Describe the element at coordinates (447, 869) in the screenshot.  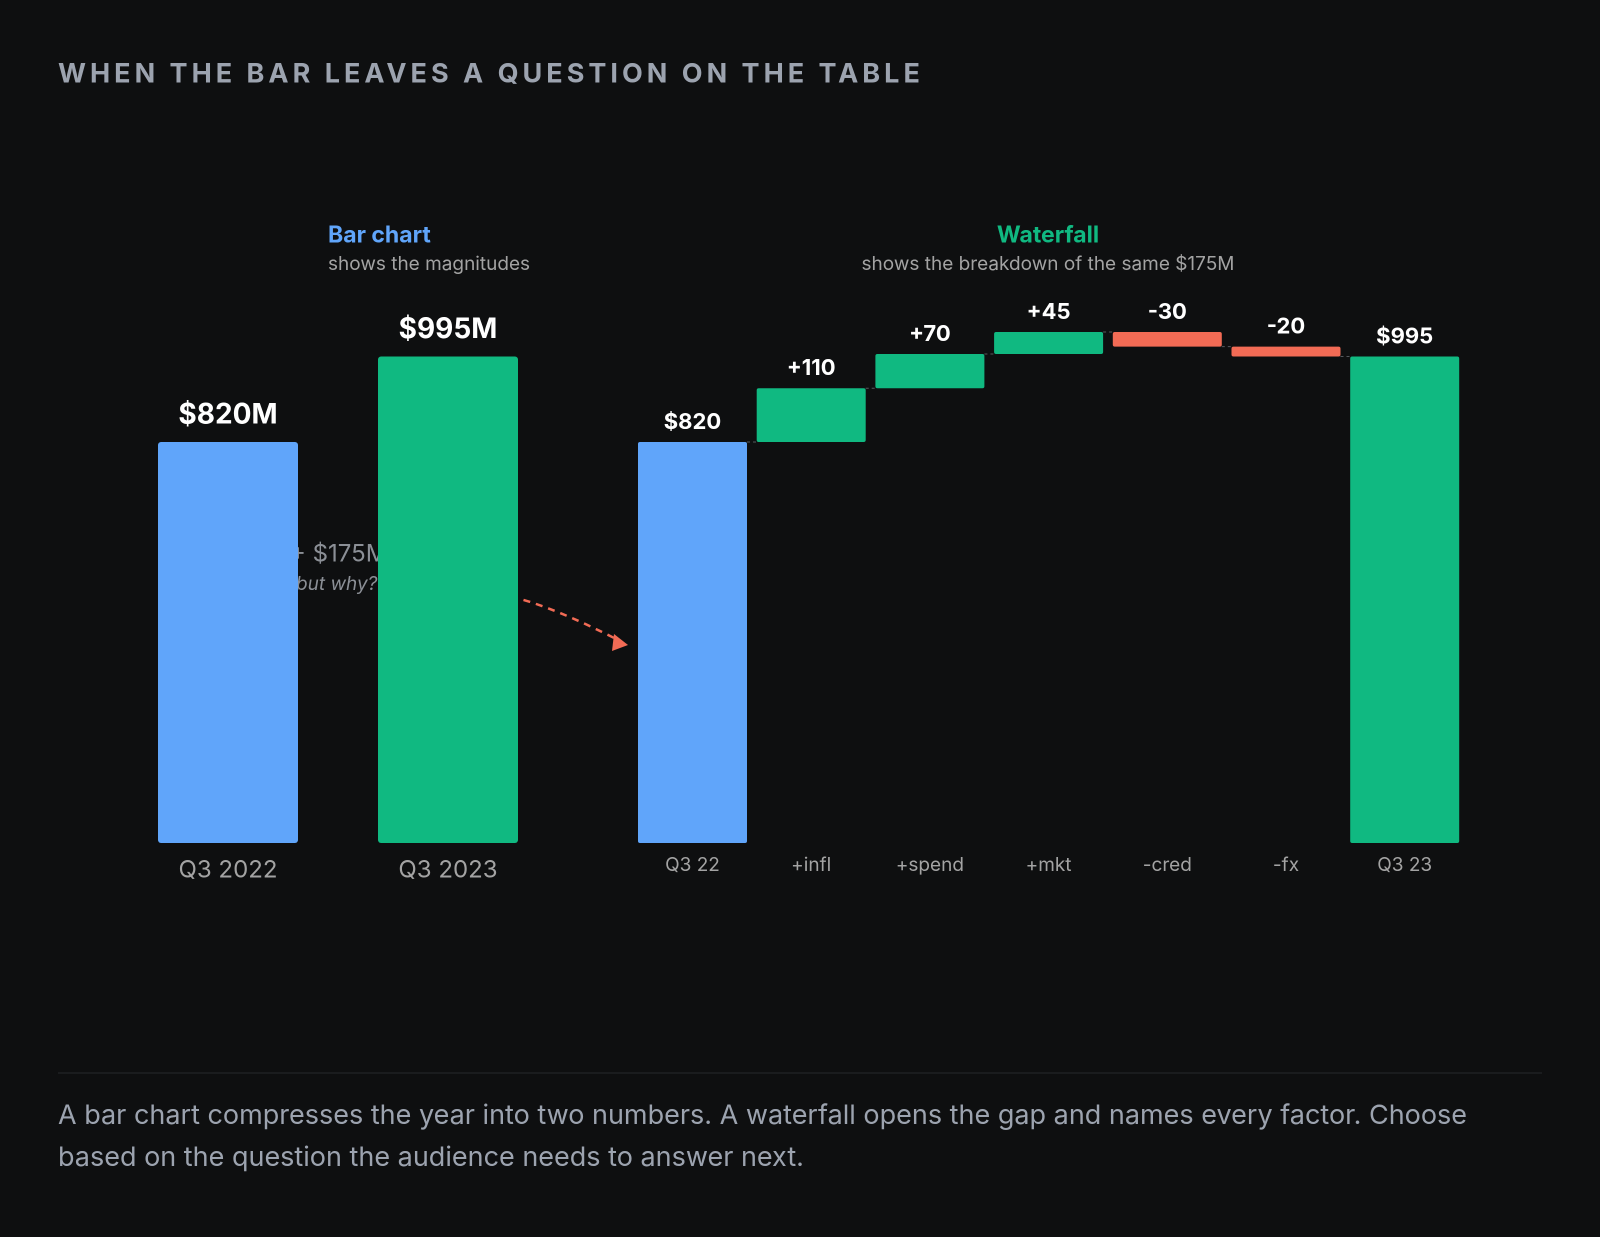
I see `x-tick-label: Q3 2023` at that location.